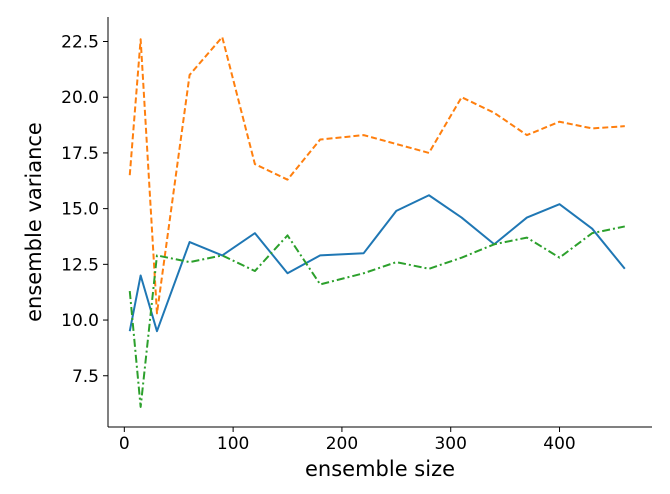 This screenshot has width=670, height=494. I want to click on x-tick-label: 300, so click(450, 444).